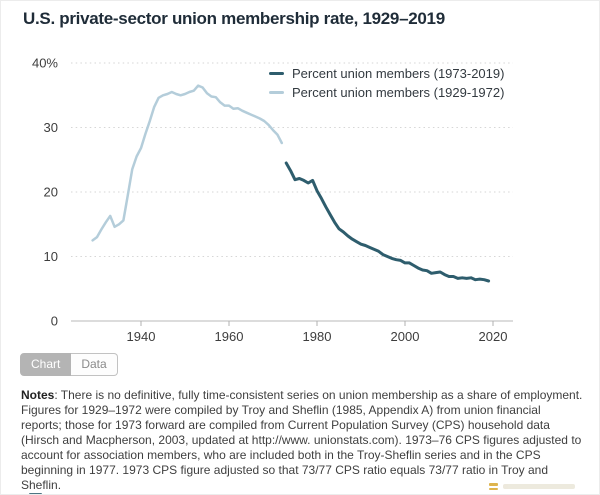  I want to click on y-axis-tick-label: 30, so click(51, 127).